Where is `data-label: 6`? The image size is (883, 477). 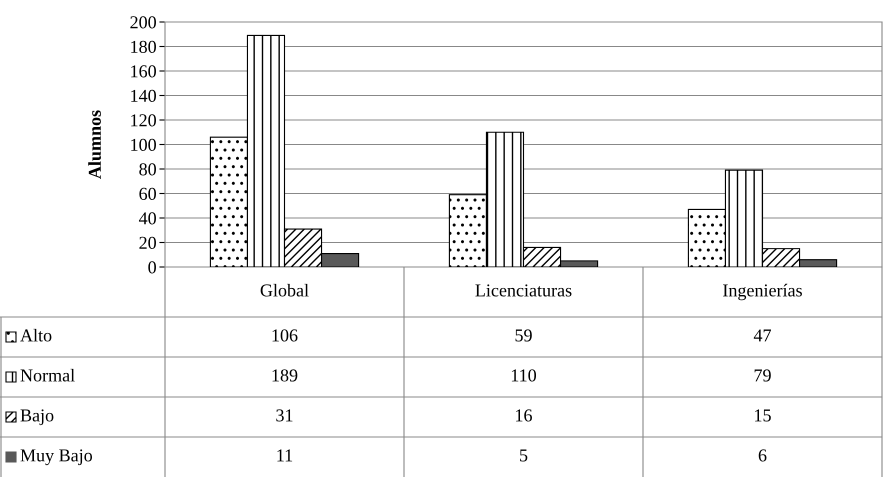
data-label: 6 is located at coordinates (762, 455).